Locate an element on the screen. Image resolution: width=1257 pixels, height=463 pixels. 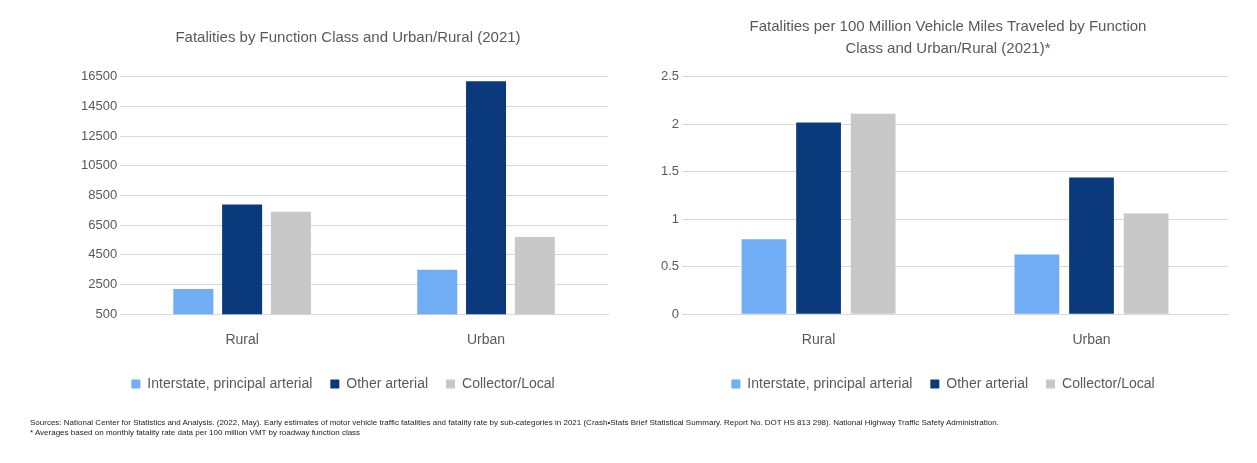
y-tick-label: 2500 is located at coordinates (103, 284).